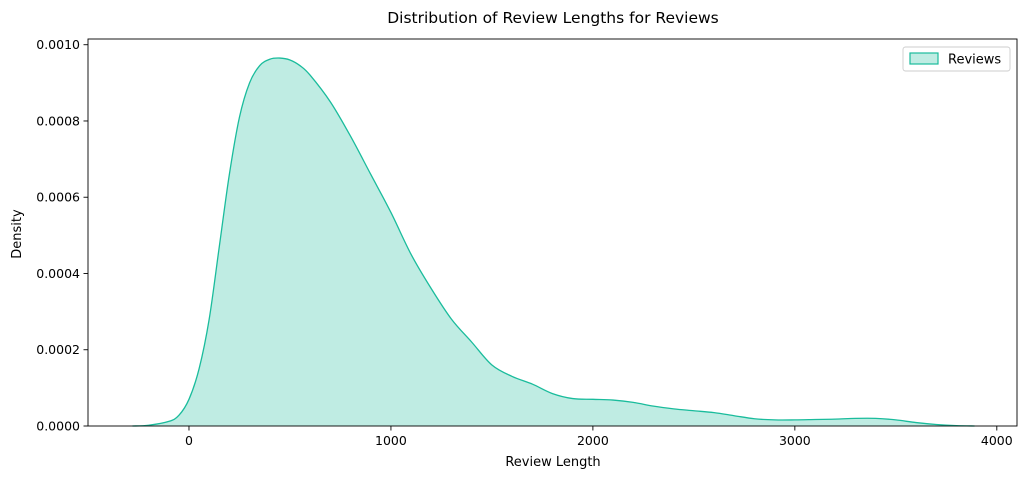  I want to click on y-tick-label: 0.0000, so click(58, 426).